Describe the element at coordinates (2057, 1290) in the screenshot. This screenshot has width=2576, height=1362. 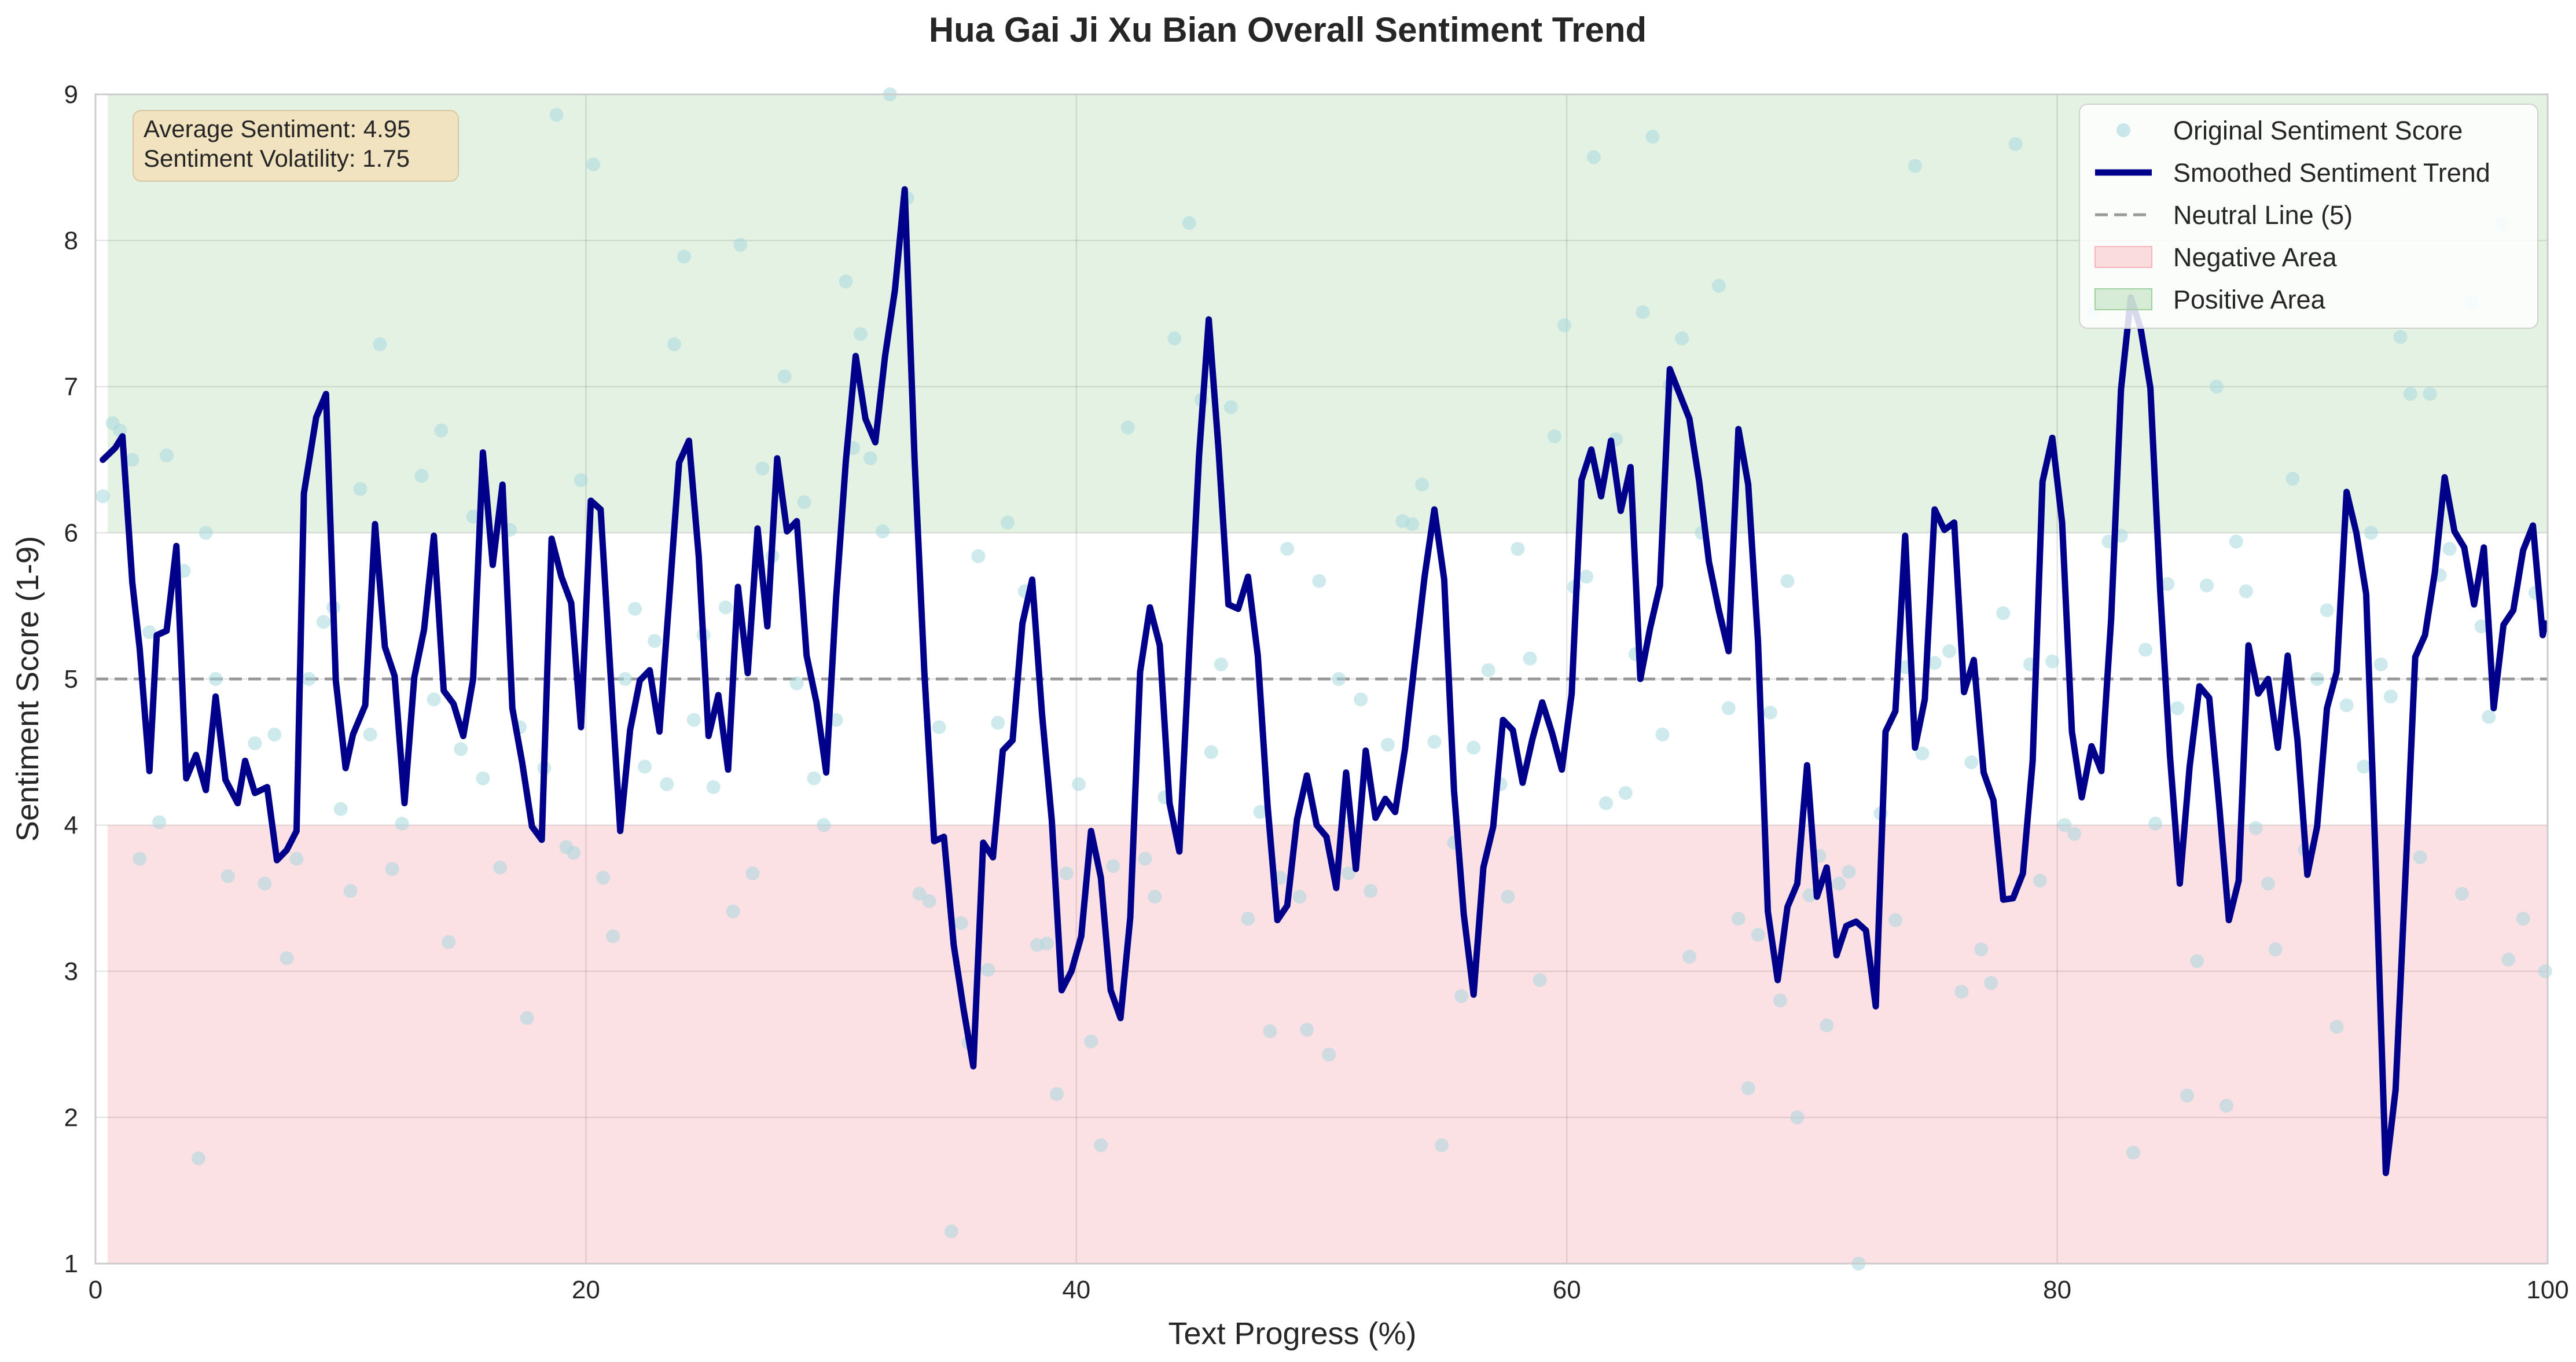
I see `x-tick-label: 80` at that location.